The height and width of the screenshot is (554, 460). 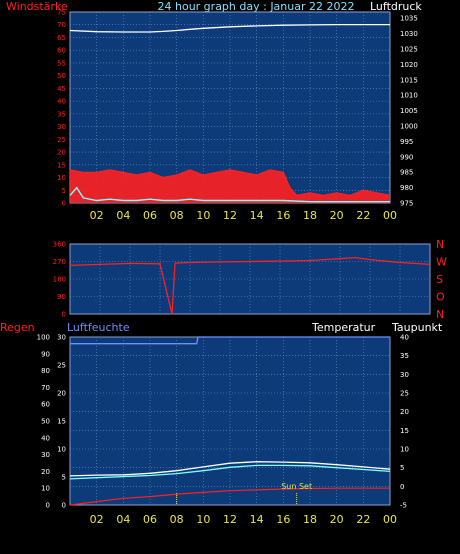 What do you see at coordinates (409, 65) in the screenshot?
I see `y-tick-label-right: 1020` at bounding box center [409, 65].